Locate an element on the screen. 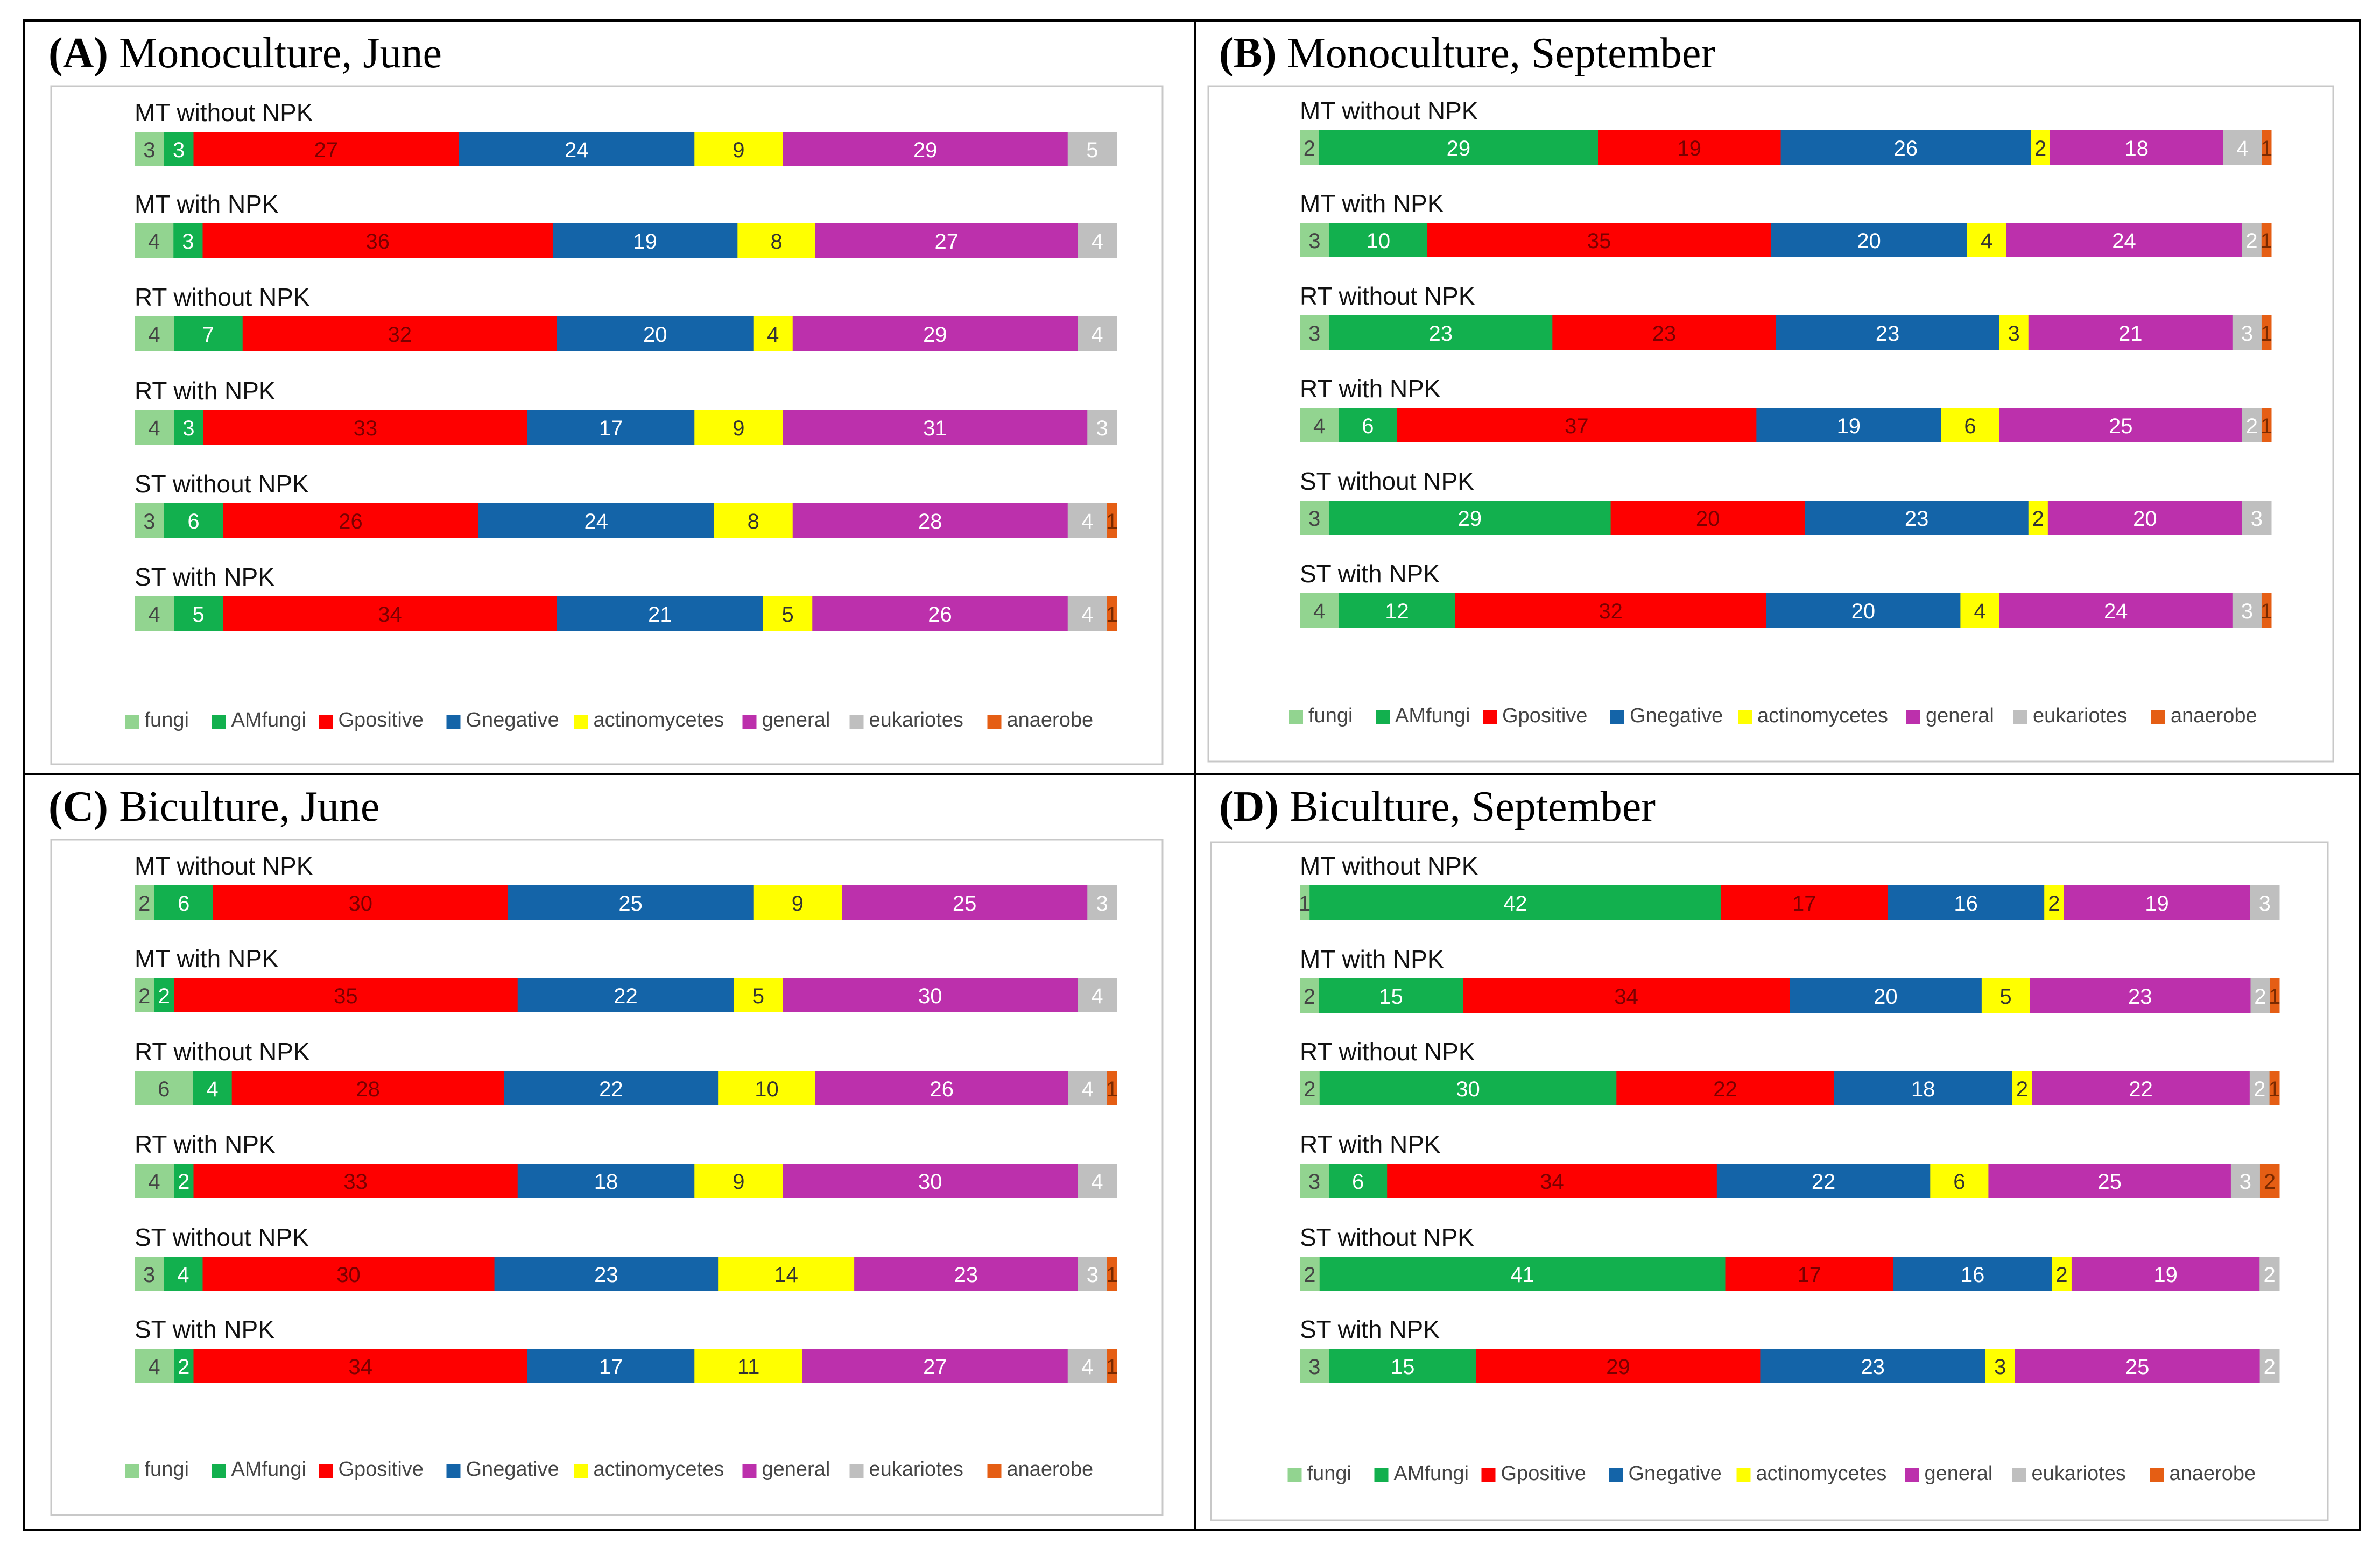  data-label: 10 is located at coordinates (767, 1089).